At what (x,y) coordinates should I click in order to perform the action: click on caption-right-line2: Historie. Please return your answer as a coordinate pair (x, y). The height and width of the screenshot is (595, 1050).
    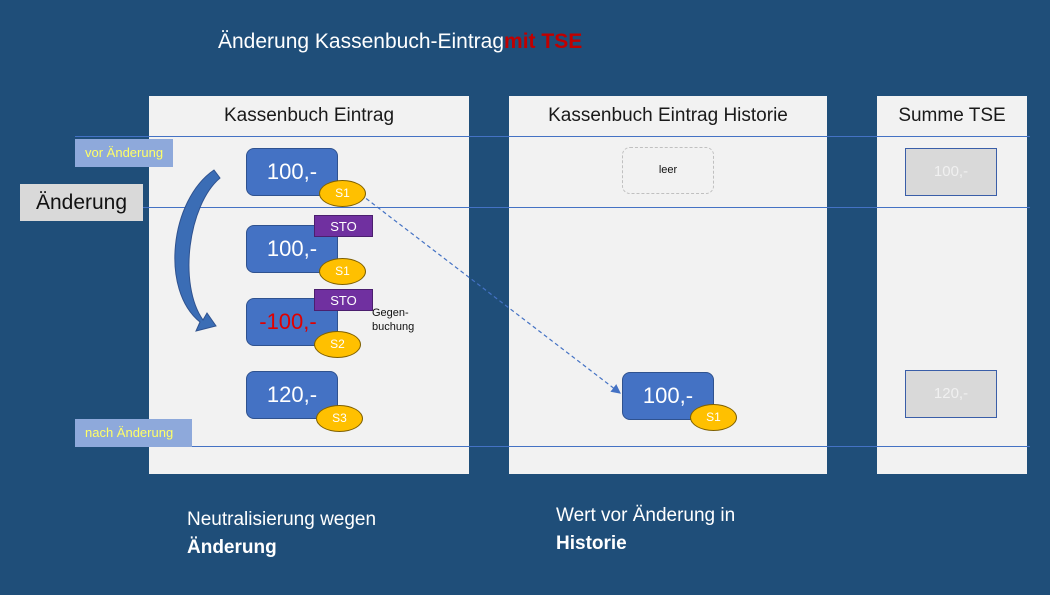
    Looking at the image, I should click on (645, 544).